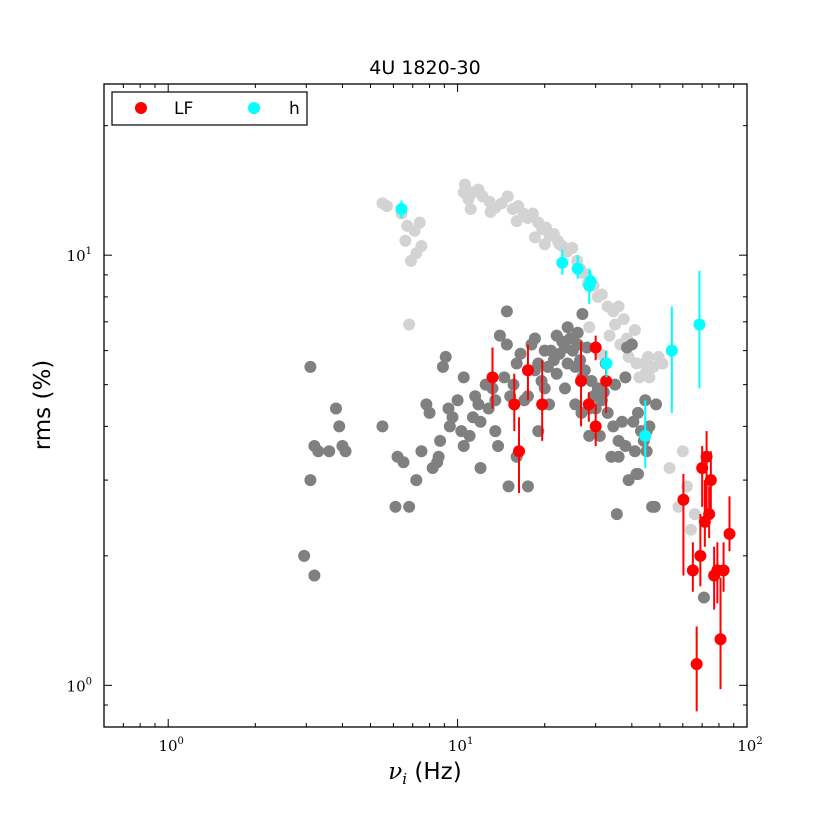 Image resolution: width=830 pixels, height=830 pixels. I want to click on legend-box, so click(209, 108).